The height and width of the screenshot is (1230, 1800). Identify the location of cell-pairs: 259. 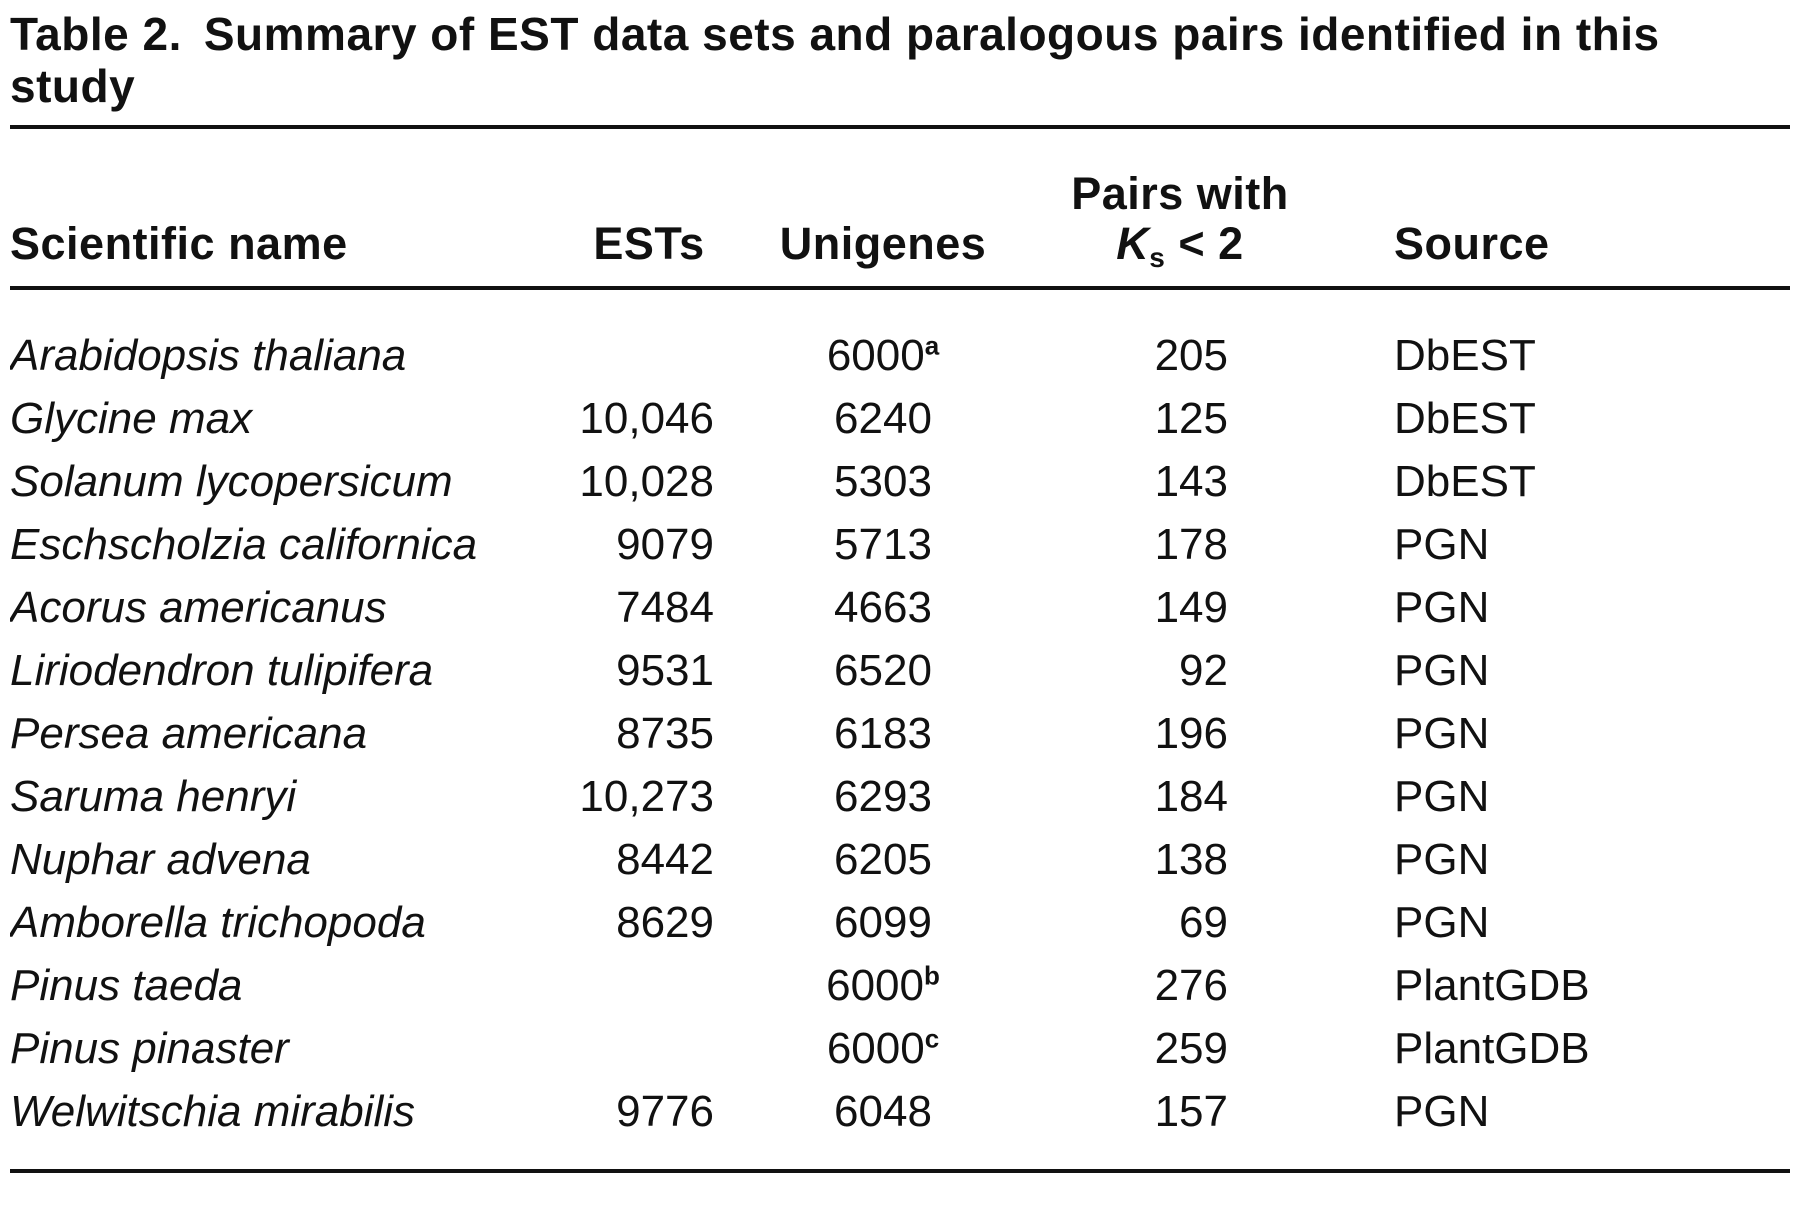
(1191, 1048).